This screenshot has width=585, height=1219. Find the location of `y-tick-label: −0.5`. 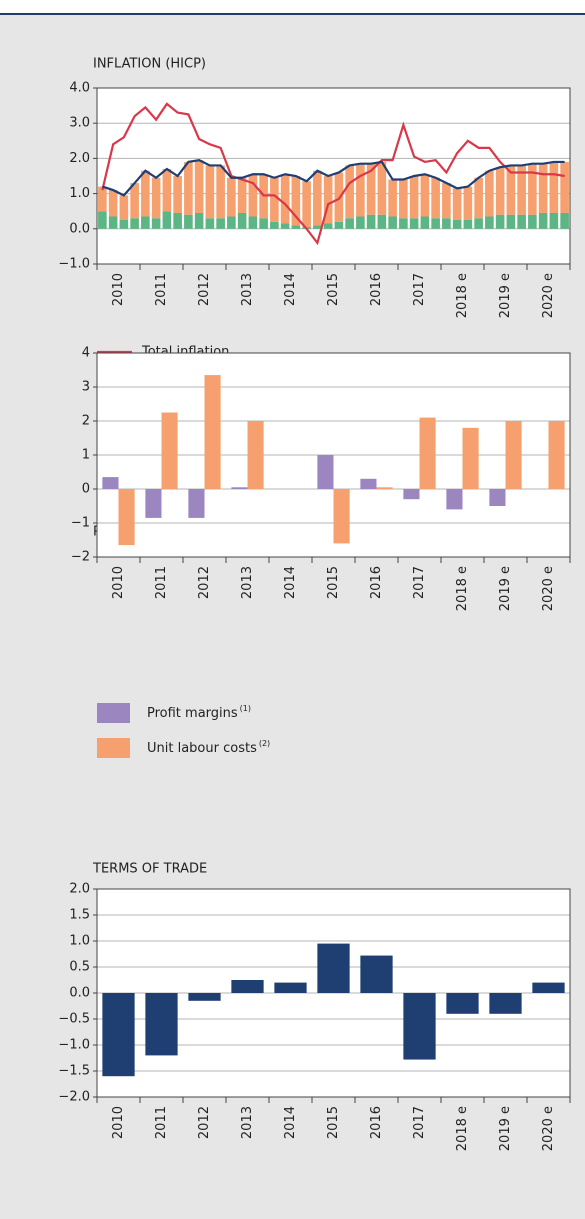

y-tick-label: −0.5 is located at coordinates (74, 1019).